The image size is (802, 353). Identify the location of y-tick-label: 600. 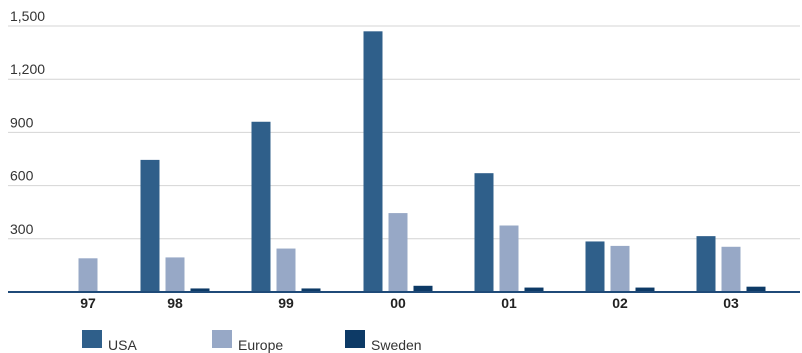
(22, 176).